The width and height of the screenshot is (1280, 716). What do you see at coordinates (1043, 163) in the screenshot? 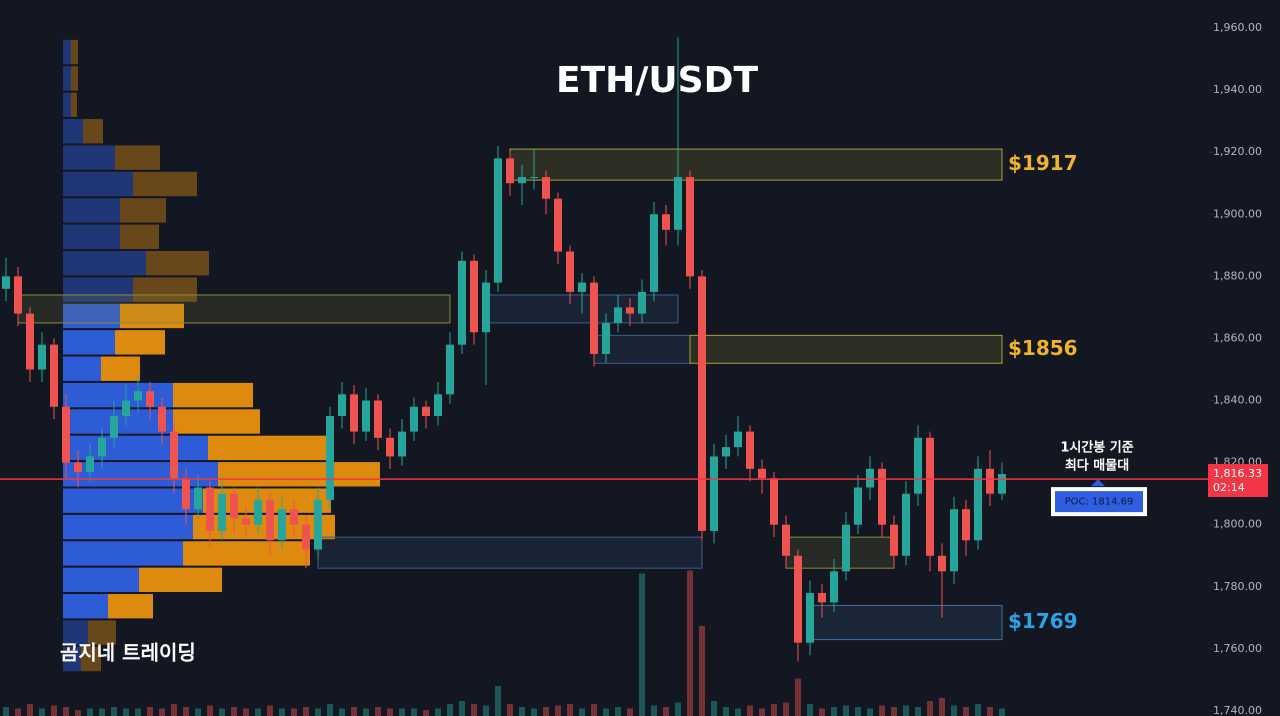
I see `zone-label: $1917` at bounding box center [1043, 163].